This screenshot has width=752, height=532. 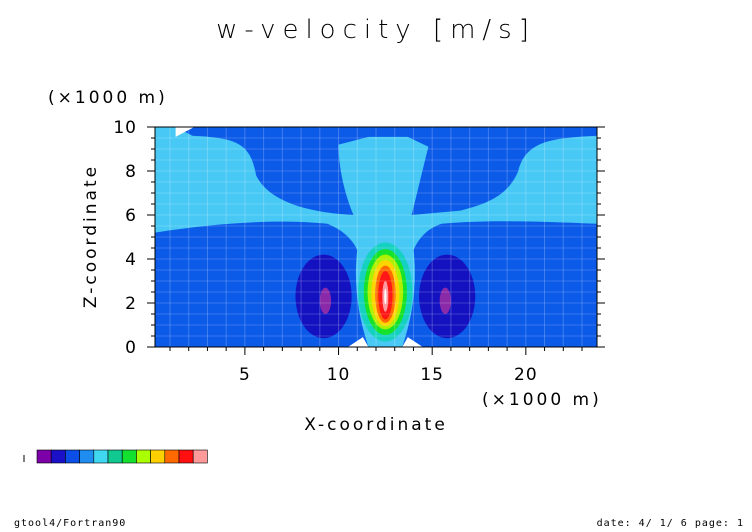 What do you see at coordinates (339, 375) in the screenshot?
I see `x-tick-label: 10` at bounding box center [339, 375].